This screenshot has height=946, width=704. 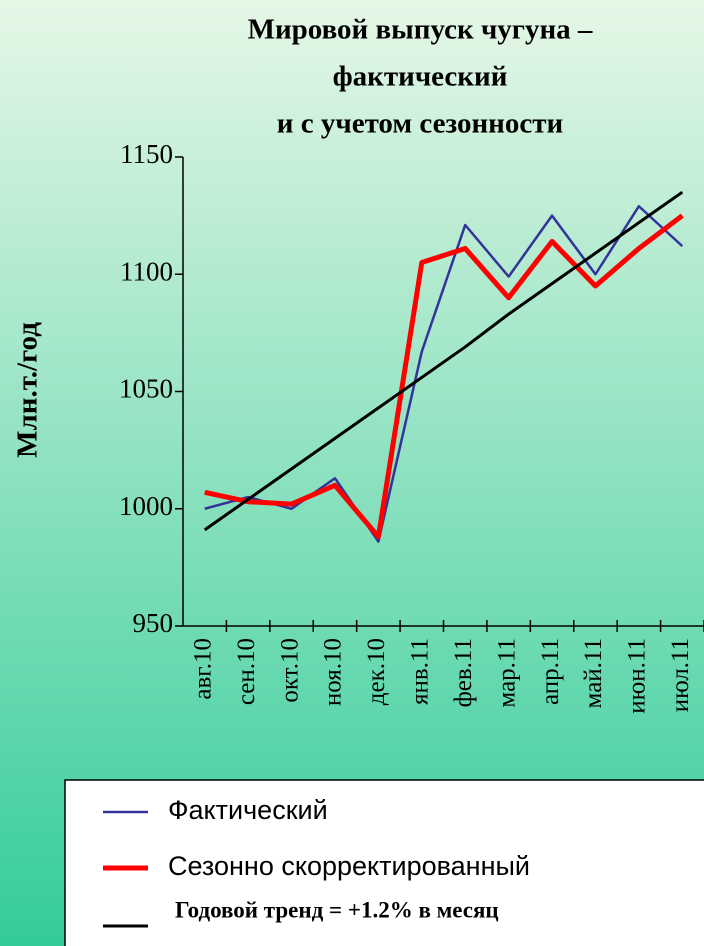 What do you see at coordinates (680, 675) in the screenshot?
I see `x-tick-label: июл.11` at bounding box center [680, 675].